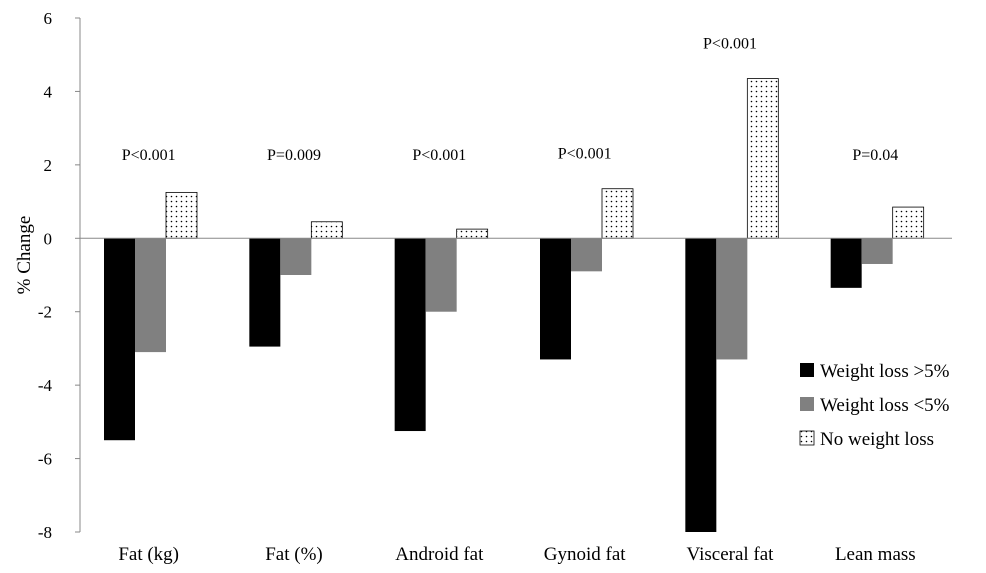  Describe the element at coordinates (48, 238) in the screenshot. I see `y-tick-label: 0` at that location.